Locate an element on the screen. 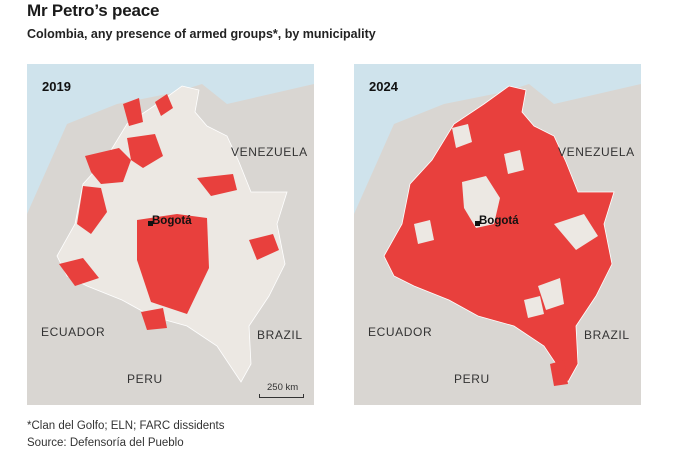  source-note: Source: Defensoría del Pueblo is located at coordinates (105, 443).